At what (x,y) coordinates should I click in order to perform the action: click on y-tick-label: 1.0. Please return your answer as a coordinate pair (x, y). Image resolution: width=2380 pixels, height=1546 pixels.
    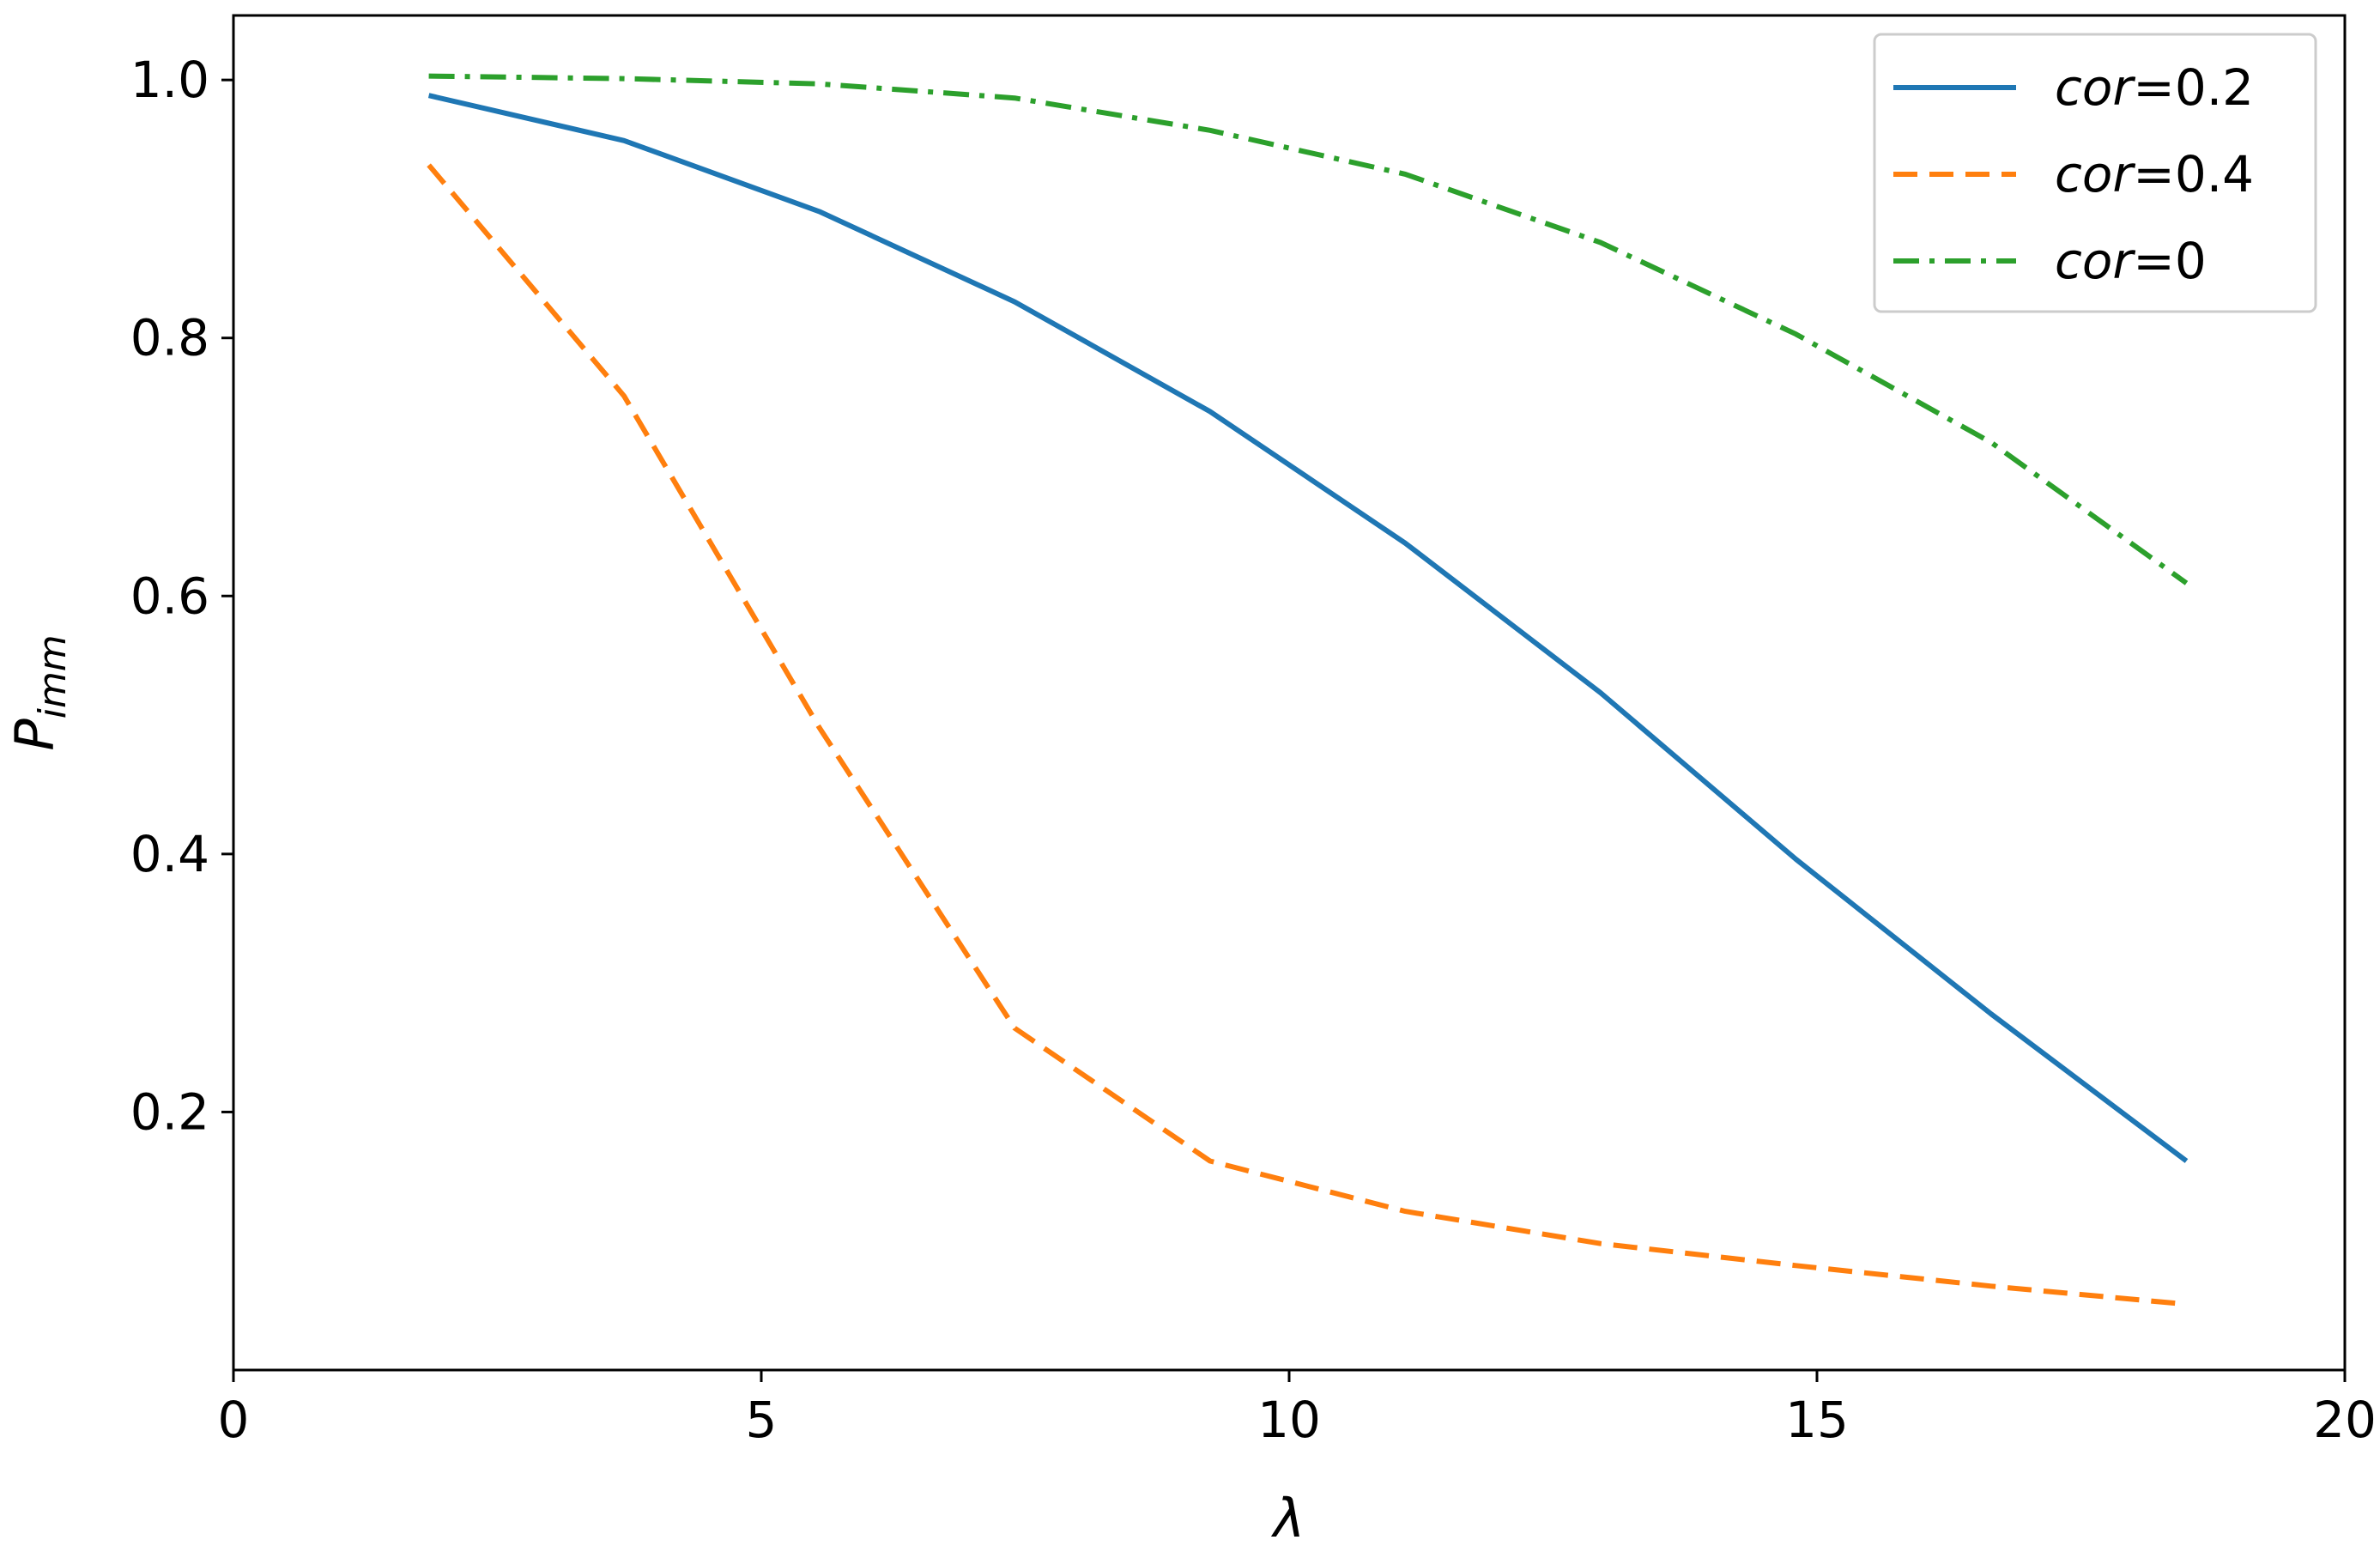
    Looking at the image, I should click on (169, 80).